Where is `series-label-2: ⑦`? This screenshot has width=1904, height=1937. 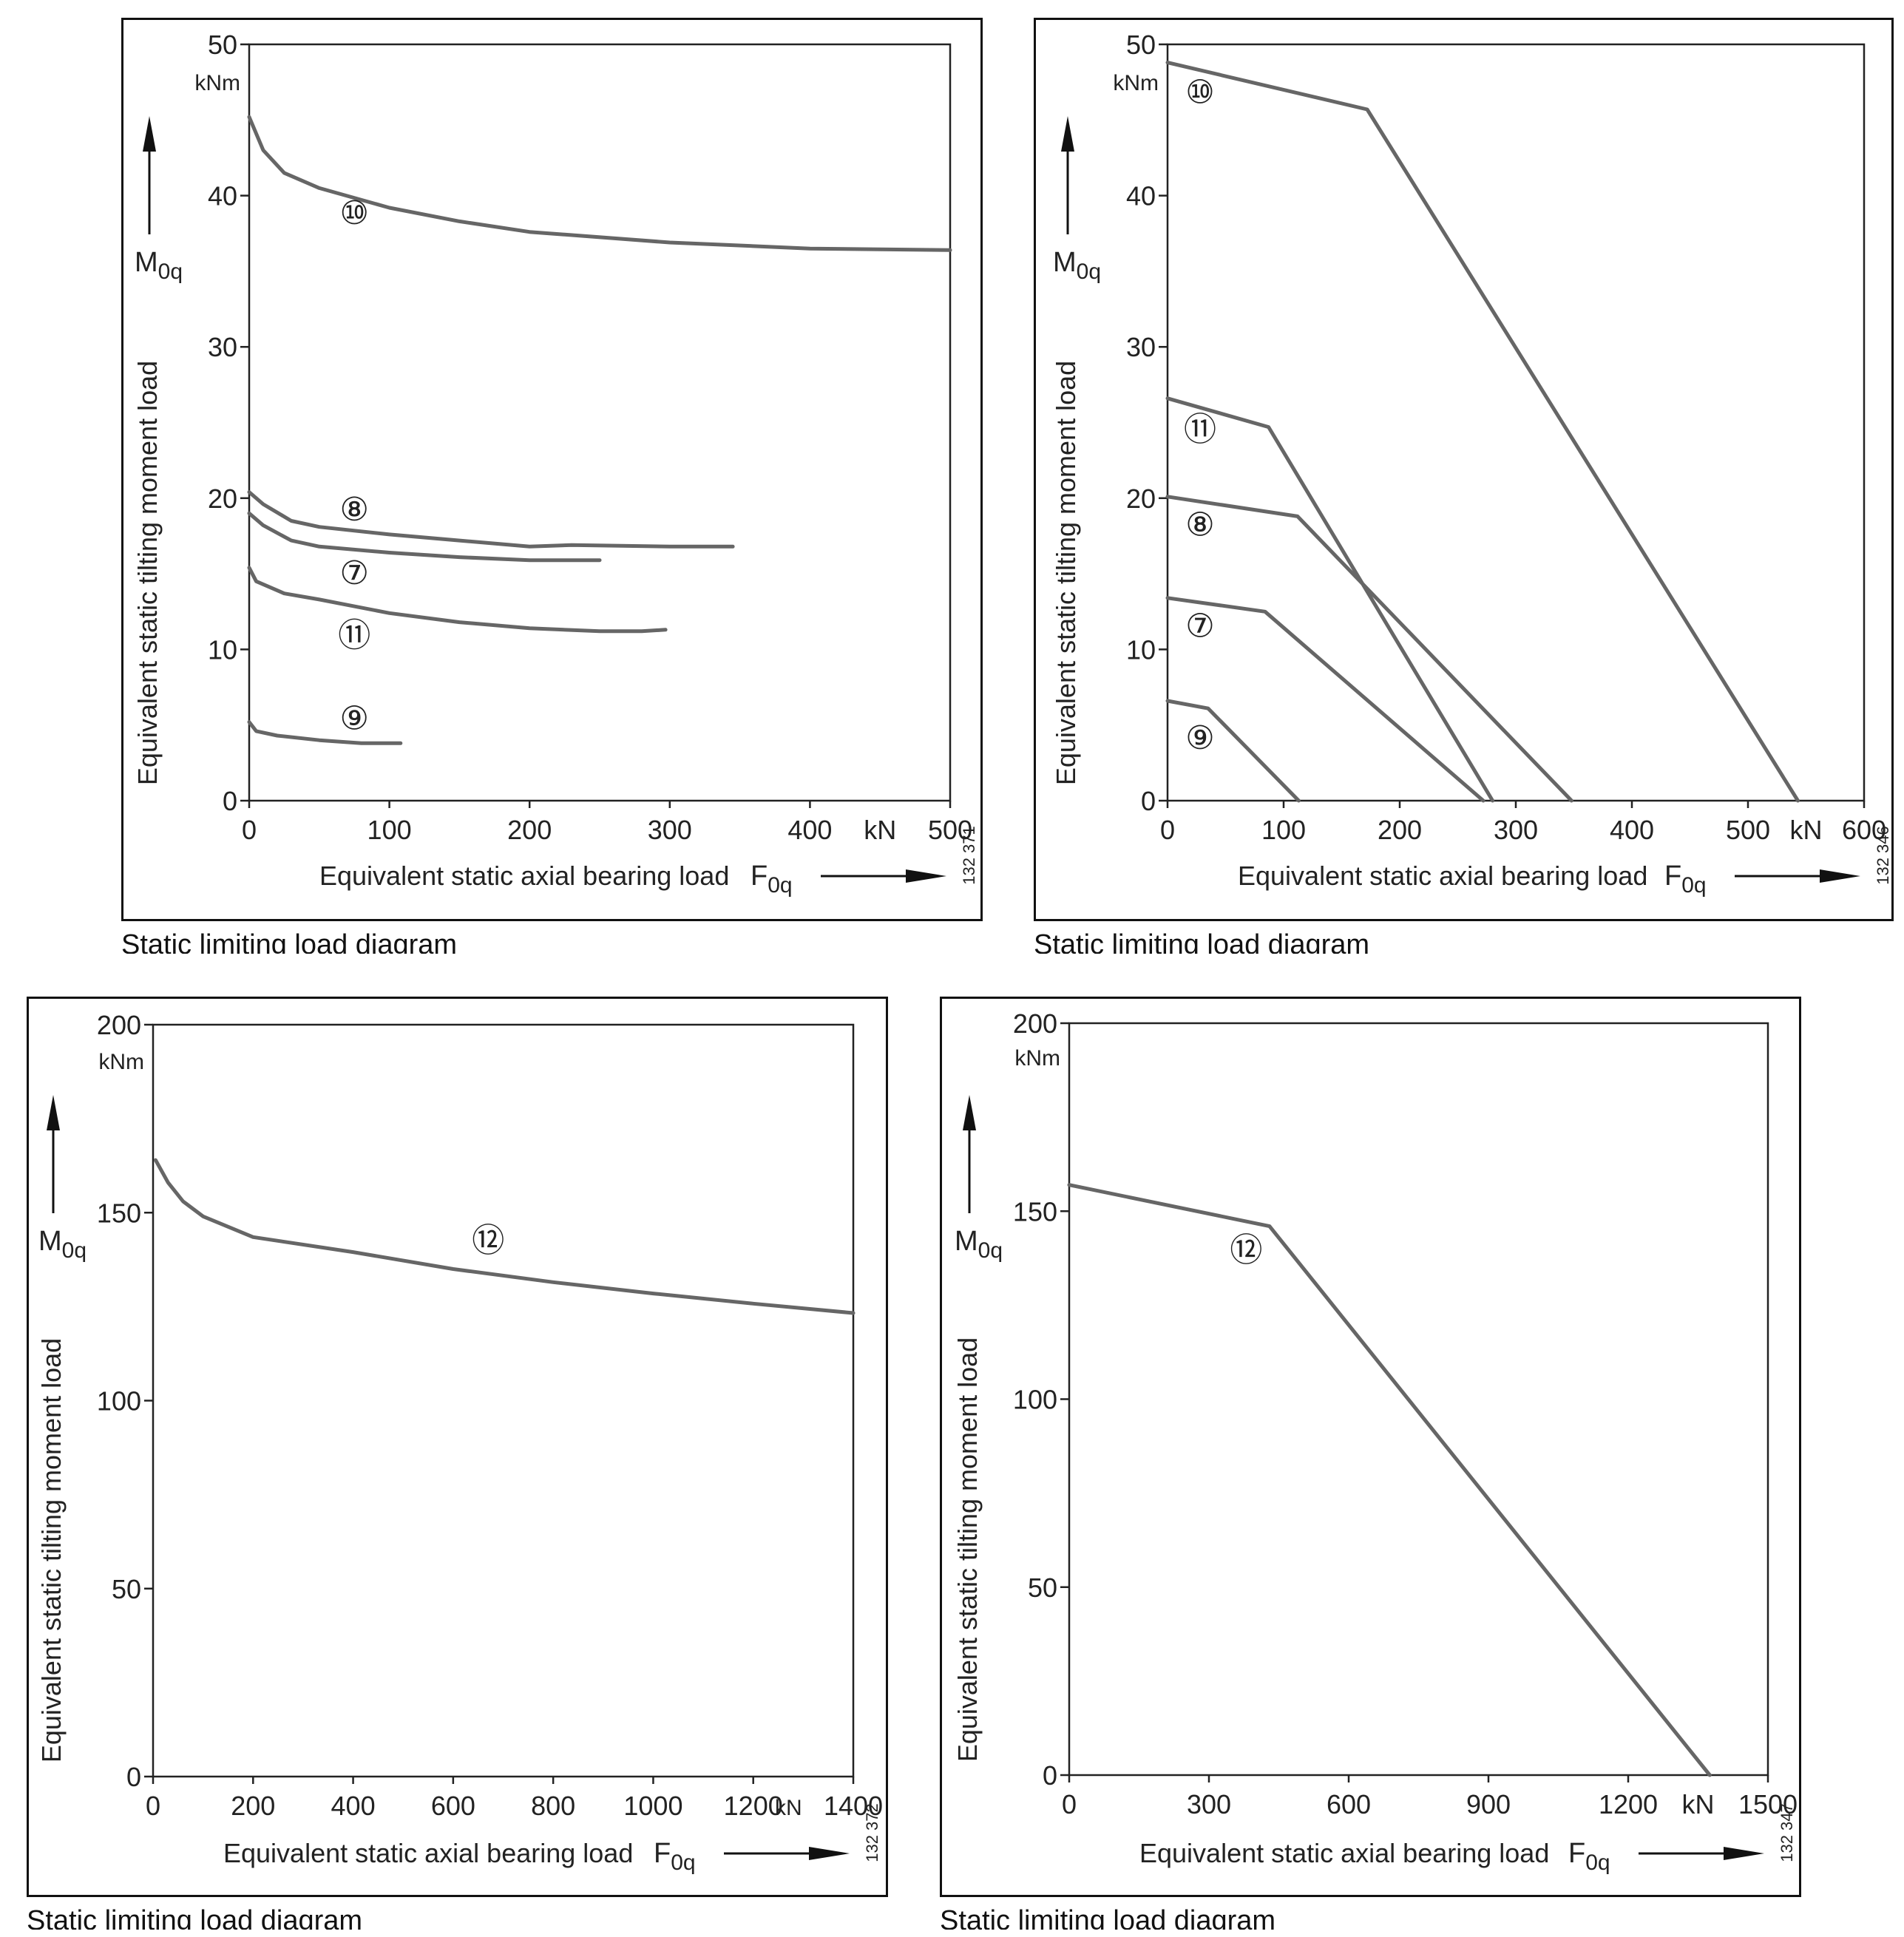
series-label-2: ⑦ is located at coordinates (353, 573).